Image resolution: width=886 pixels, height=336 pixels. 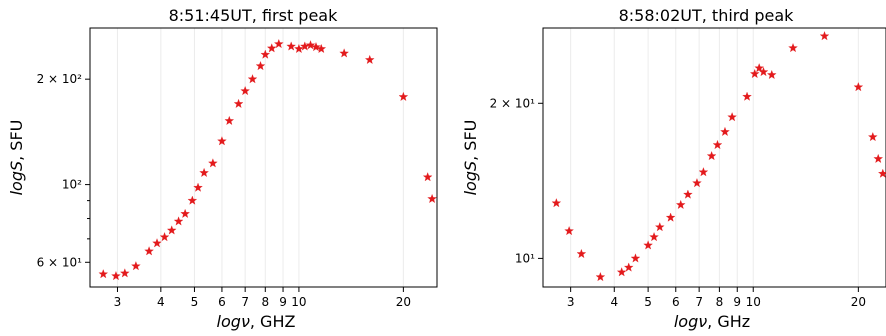 I want to click on x-axis-label-unit: , GHZ, so click(x=273, y=321).